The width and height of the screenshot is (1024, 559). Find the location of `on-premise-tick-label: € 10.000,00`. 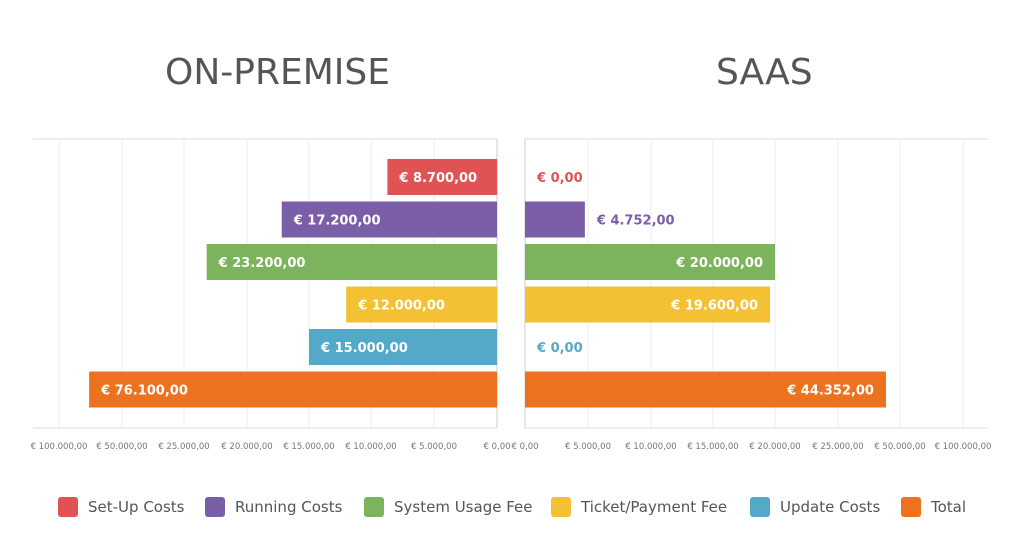

on-premise-tick-label: € 10.000,00 is located at coordinates (370, 447).